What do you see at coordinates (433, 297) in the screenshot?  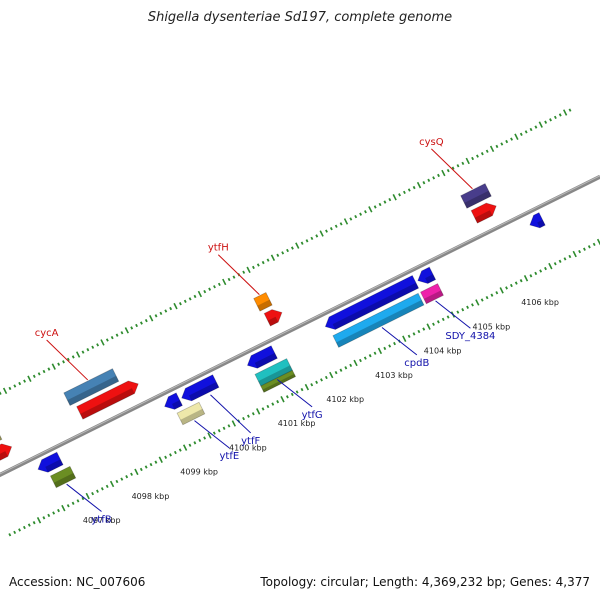 I see `reverse-gene-SDY_4384-shade` at bounding box center [433, 297].